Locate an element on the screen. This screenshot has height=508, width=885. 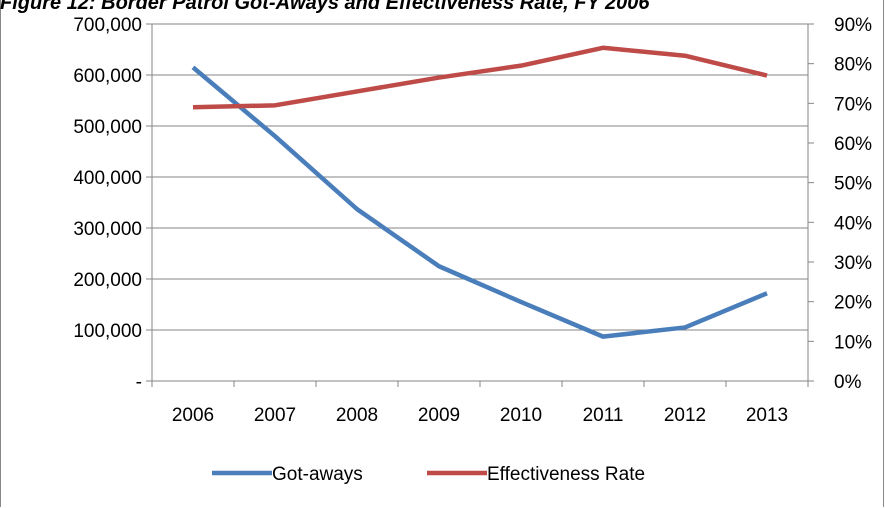
x-tick-label: 2008 is located at coordinates (357, 415).